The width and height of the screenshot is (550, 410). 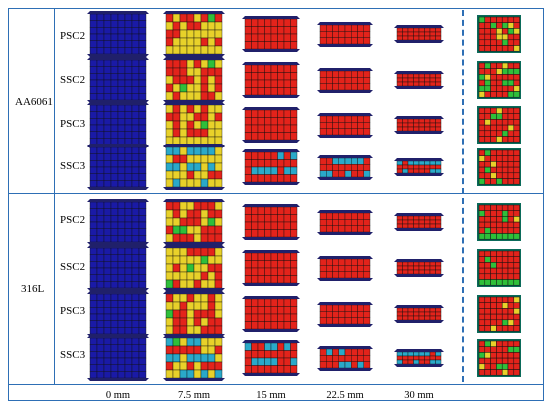 What do you see at coordinates (33, 289) in the screenshot?
I see `material-label-316l: 316L` at bounding box center [33, 289].